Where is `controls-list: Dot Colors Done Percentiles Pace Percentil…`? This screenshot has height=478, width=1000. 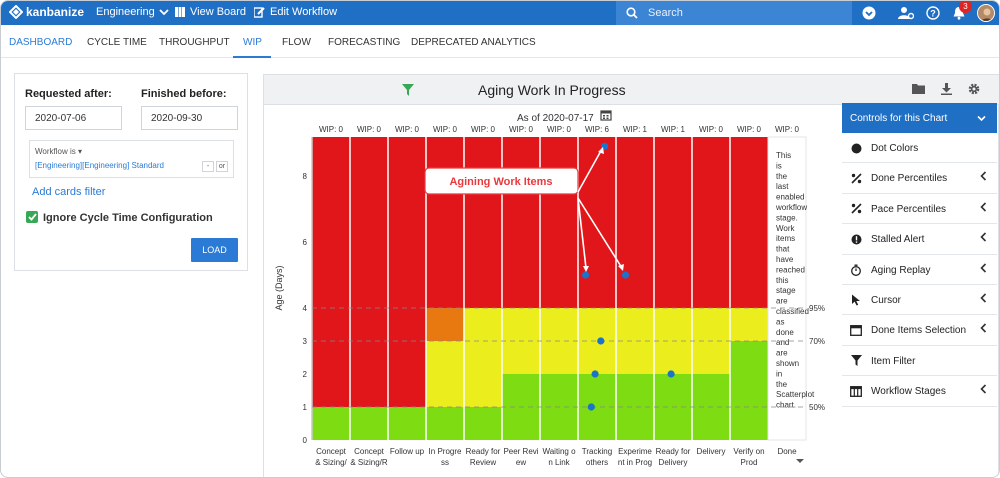 controls-list: Dot Colors Done Percentiles Pace Percentil… is located at coordinates (919, 270).